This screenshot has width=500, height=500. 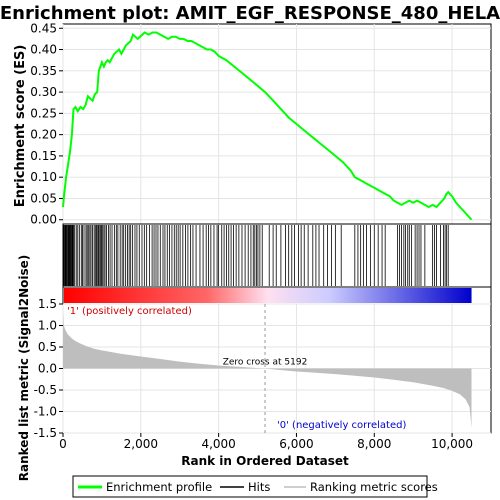 I want to click on rank-y-tick-label: -1.5, so click(x=45, y=433).